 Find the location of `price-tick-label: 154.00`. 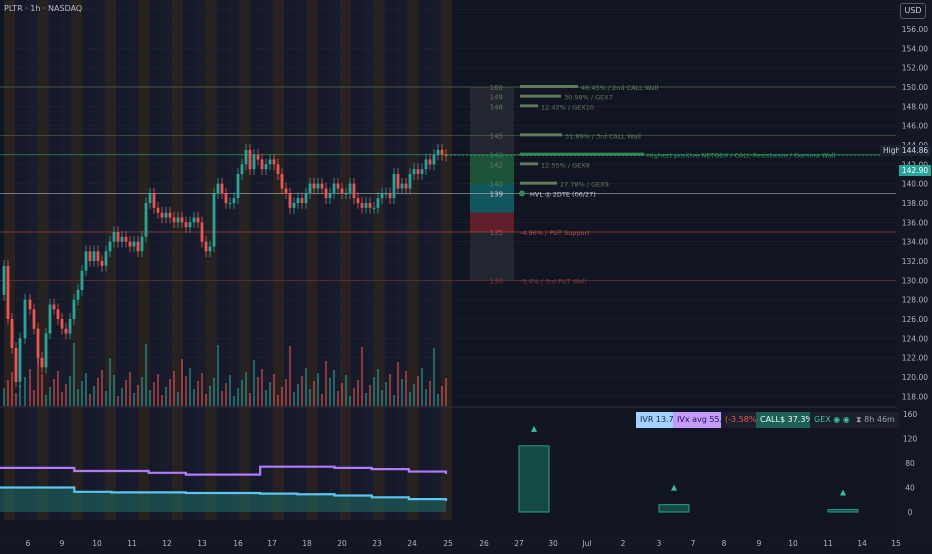

price-tick-label: 154.00 is located at coordinates (915, 48).